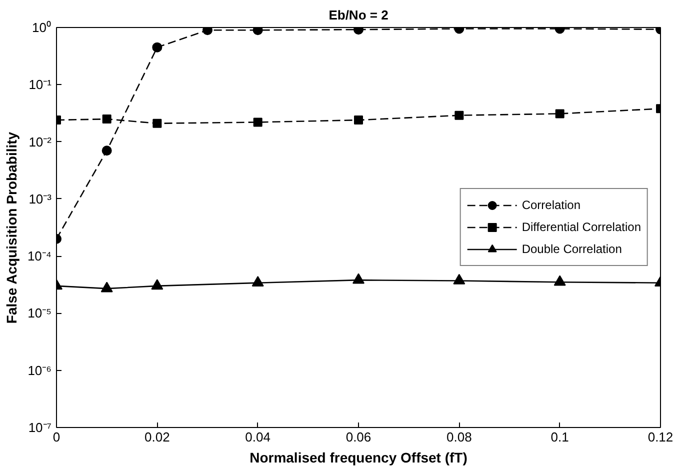 This screenshot has width=682, height=468. I want to click on y-tick-label: 10⁰, so click(42, 27).